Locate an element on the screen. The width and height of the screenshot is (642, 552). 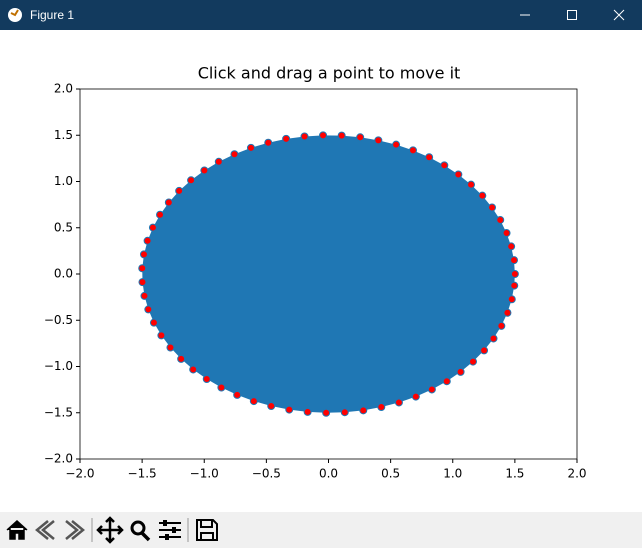
y-tick-label: 0.5 is located at coordinates (63, 227).